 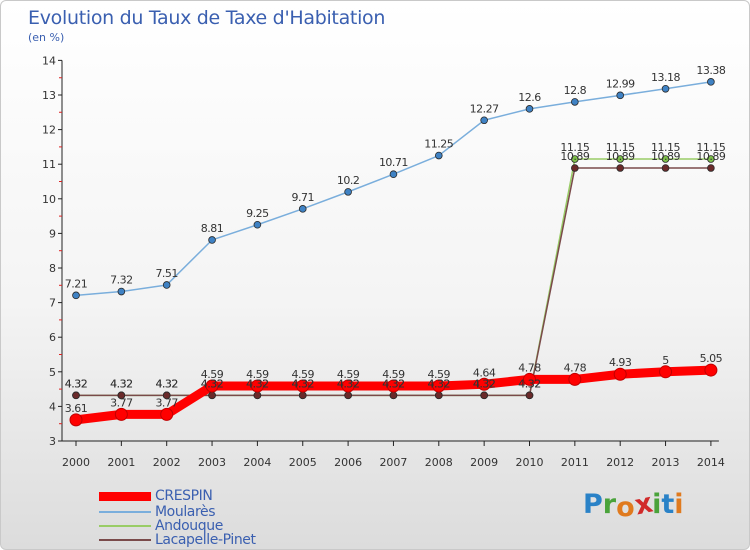 I want to click on y-tick-label: 10, so click(x=49, y=199).